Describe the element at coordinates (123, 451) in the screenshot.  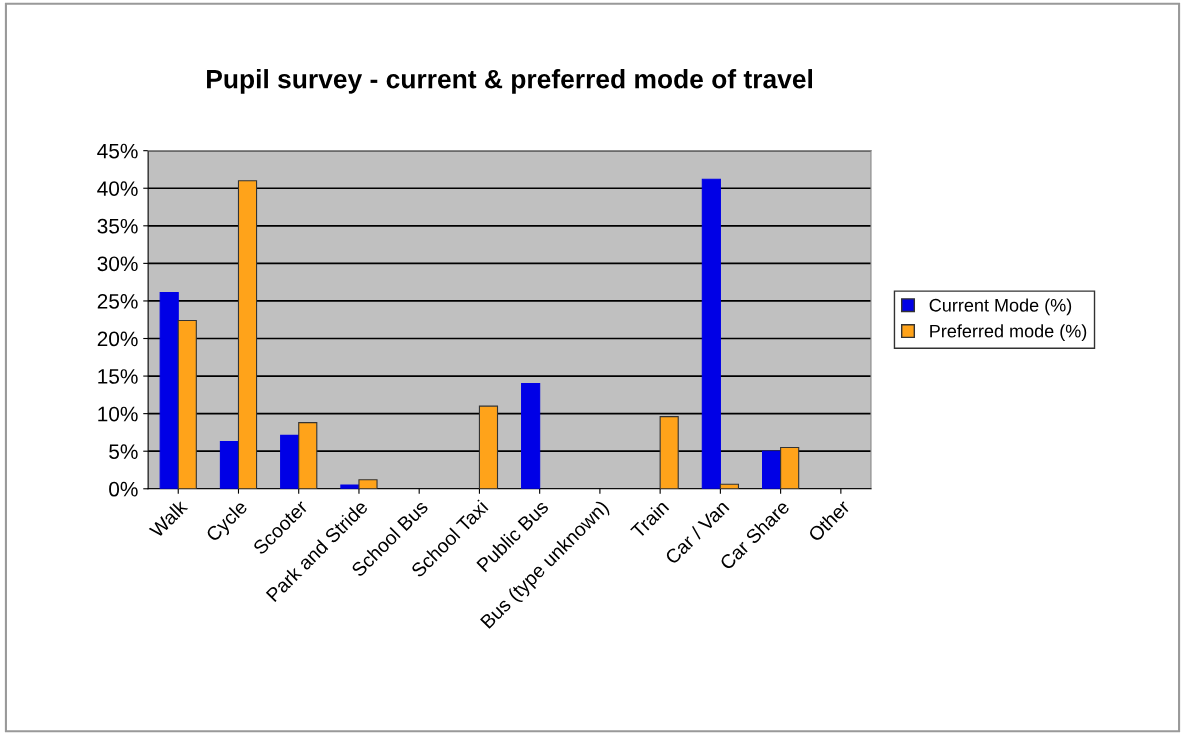
I see `y-tick-label: 5%` at that location.